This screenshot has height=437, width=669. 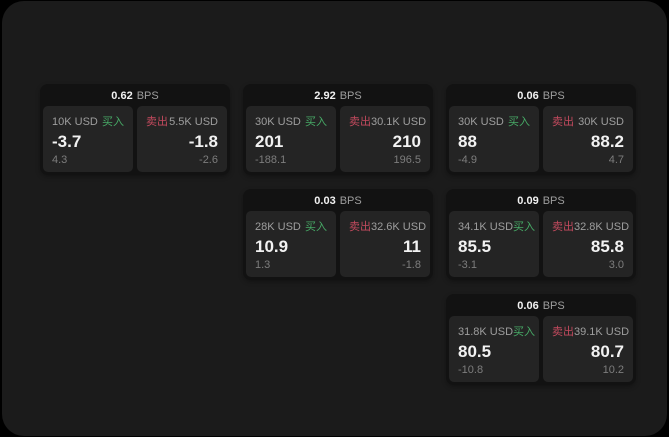 What do you see at coordinates (325, 96) in the screenshot?
I see `bps-value: 2.92` at bounding box center [325, 96].